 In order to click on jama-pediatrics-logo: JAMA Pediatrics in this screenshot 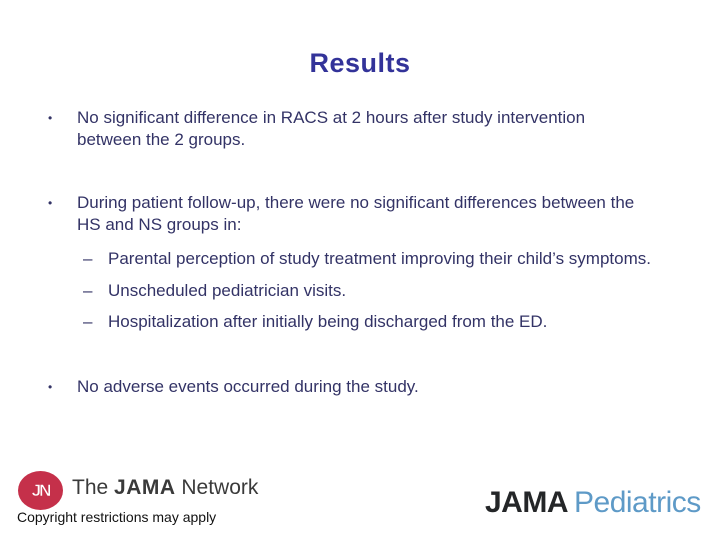, I will do `click(593, 503)`.